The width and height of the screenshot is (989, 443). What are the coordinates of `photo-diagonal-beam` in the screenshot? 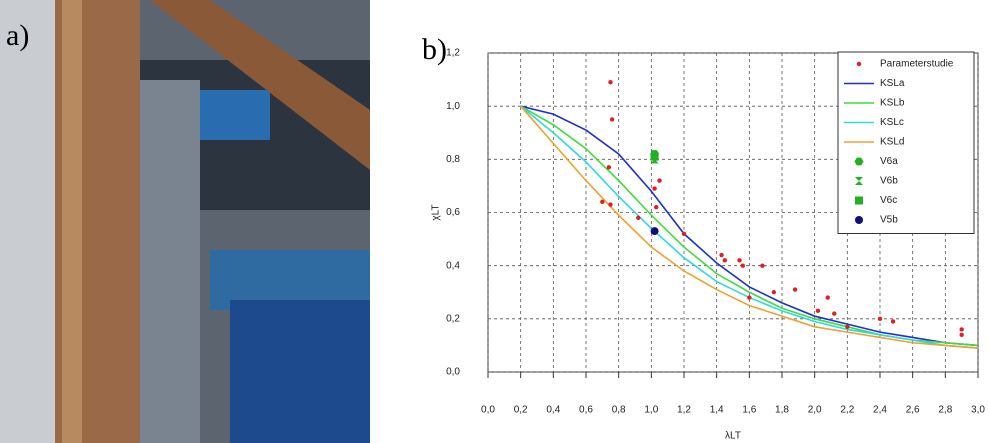 It's located at (260, 85).